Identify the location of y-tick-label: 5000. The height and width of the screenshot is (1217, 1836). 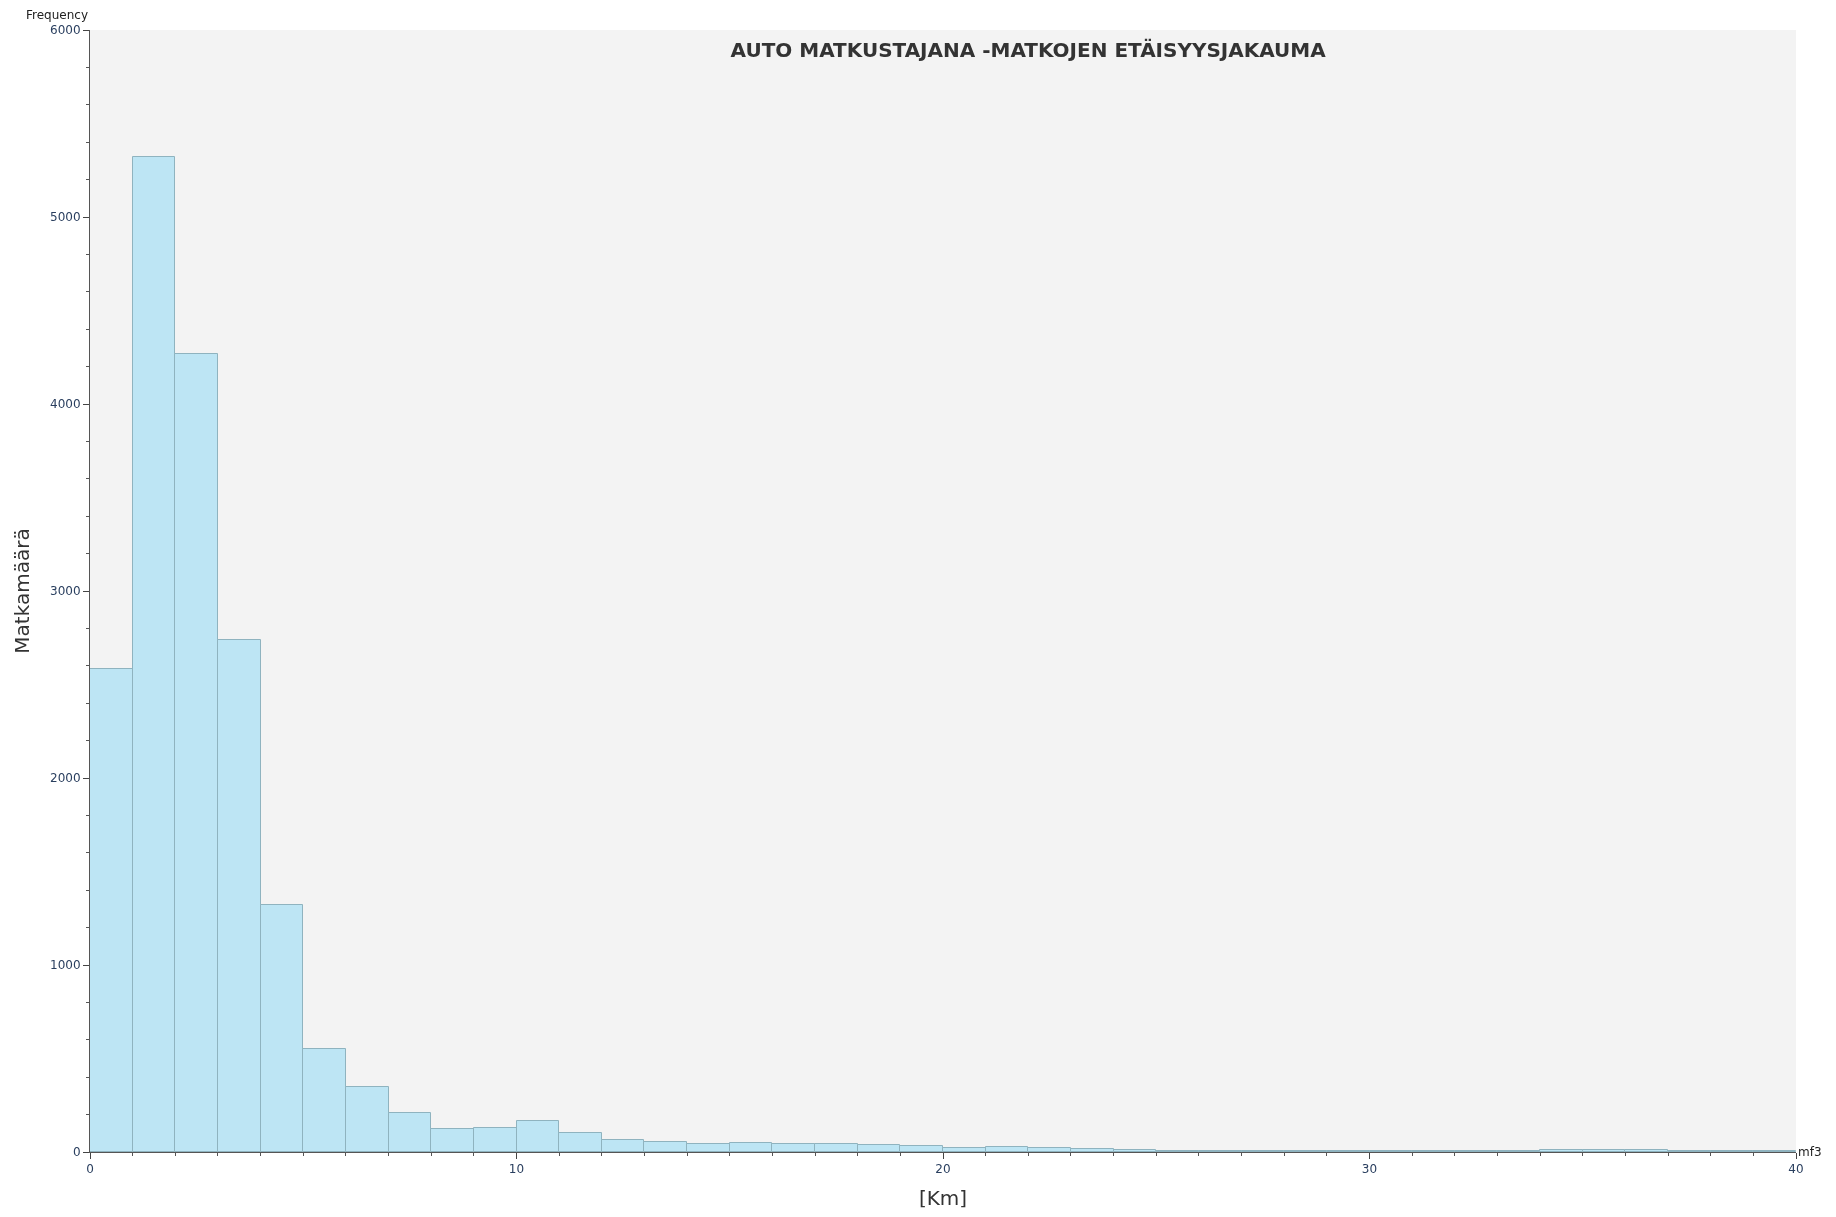
(65, 217).